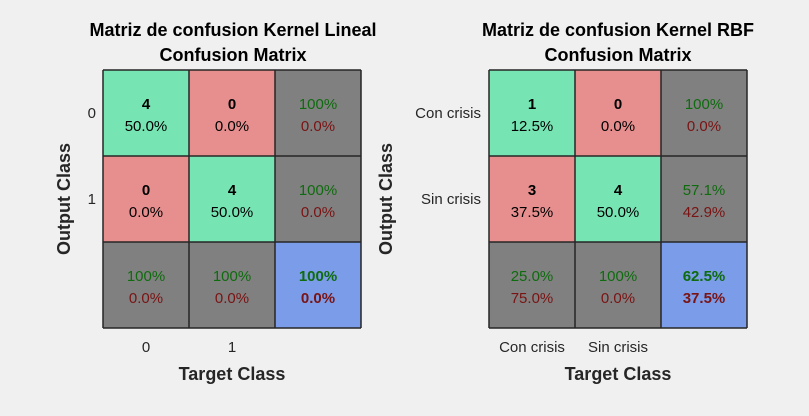 Image resolution: width=809 pixels, height=416 pixels. Describe the element at coordinates (532, 190) in the screenshot. I see `cell-count: 3` at that location.